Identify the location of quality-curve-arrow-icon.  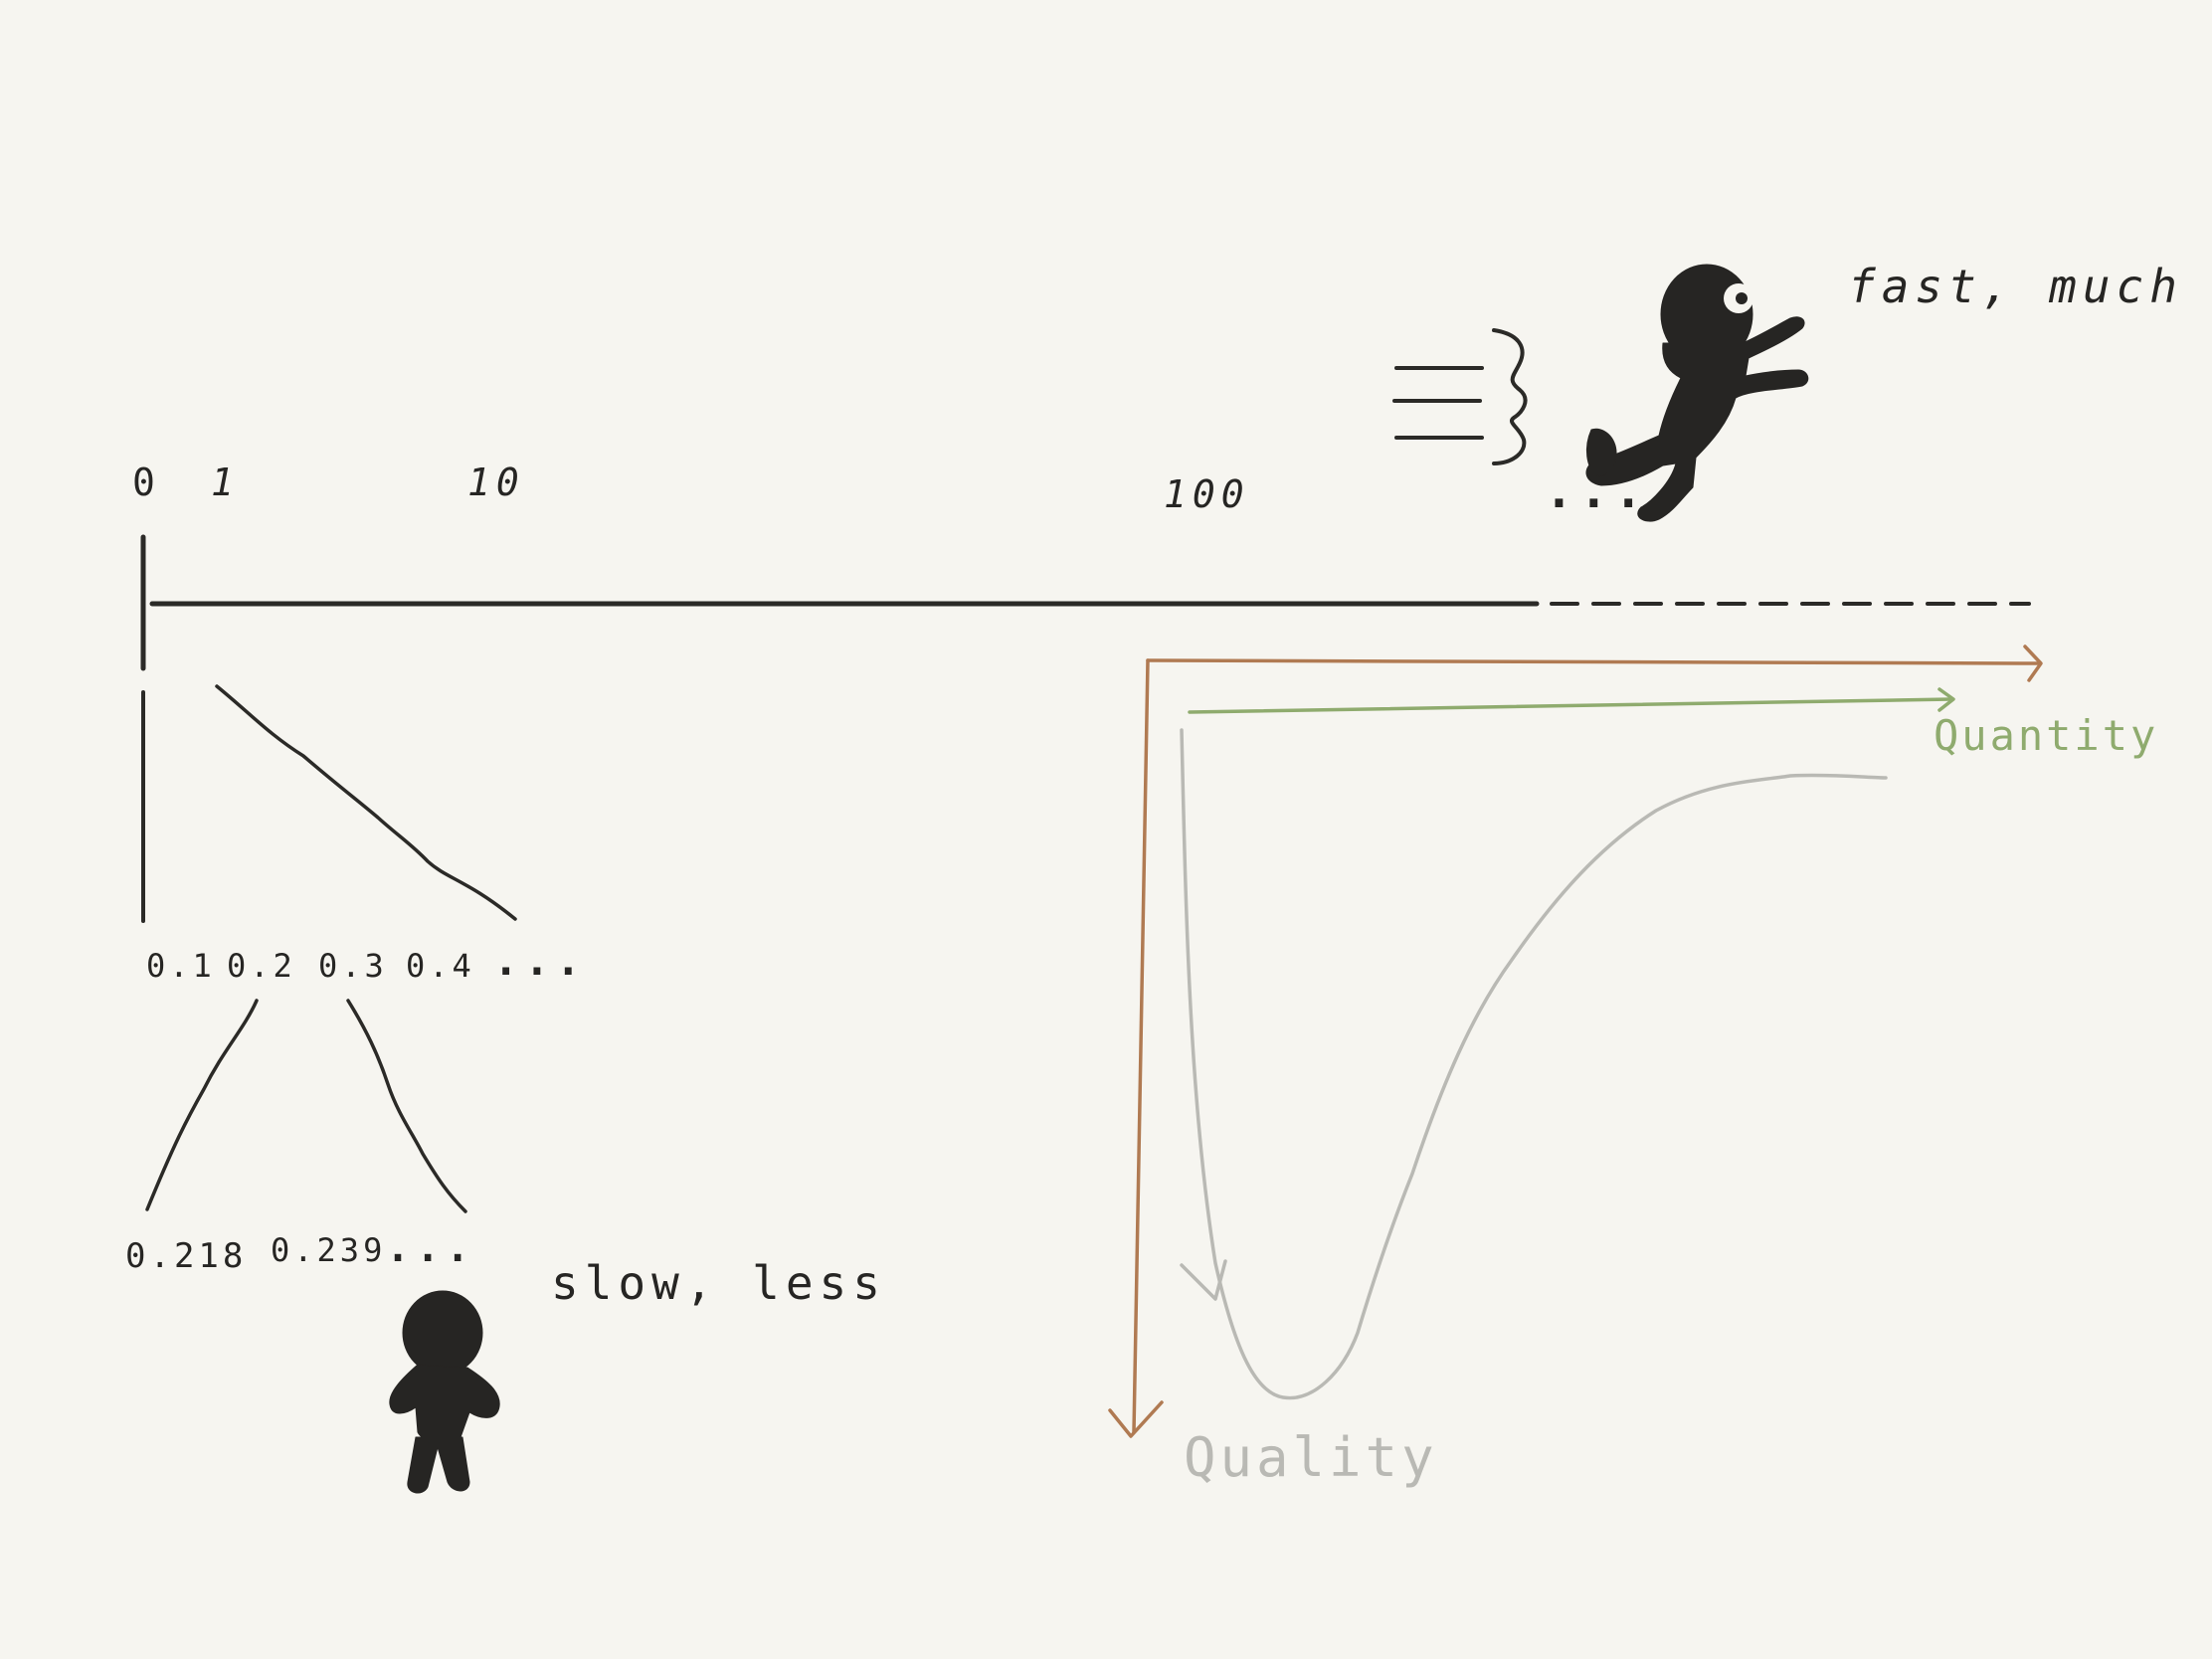
(1203, 1280).